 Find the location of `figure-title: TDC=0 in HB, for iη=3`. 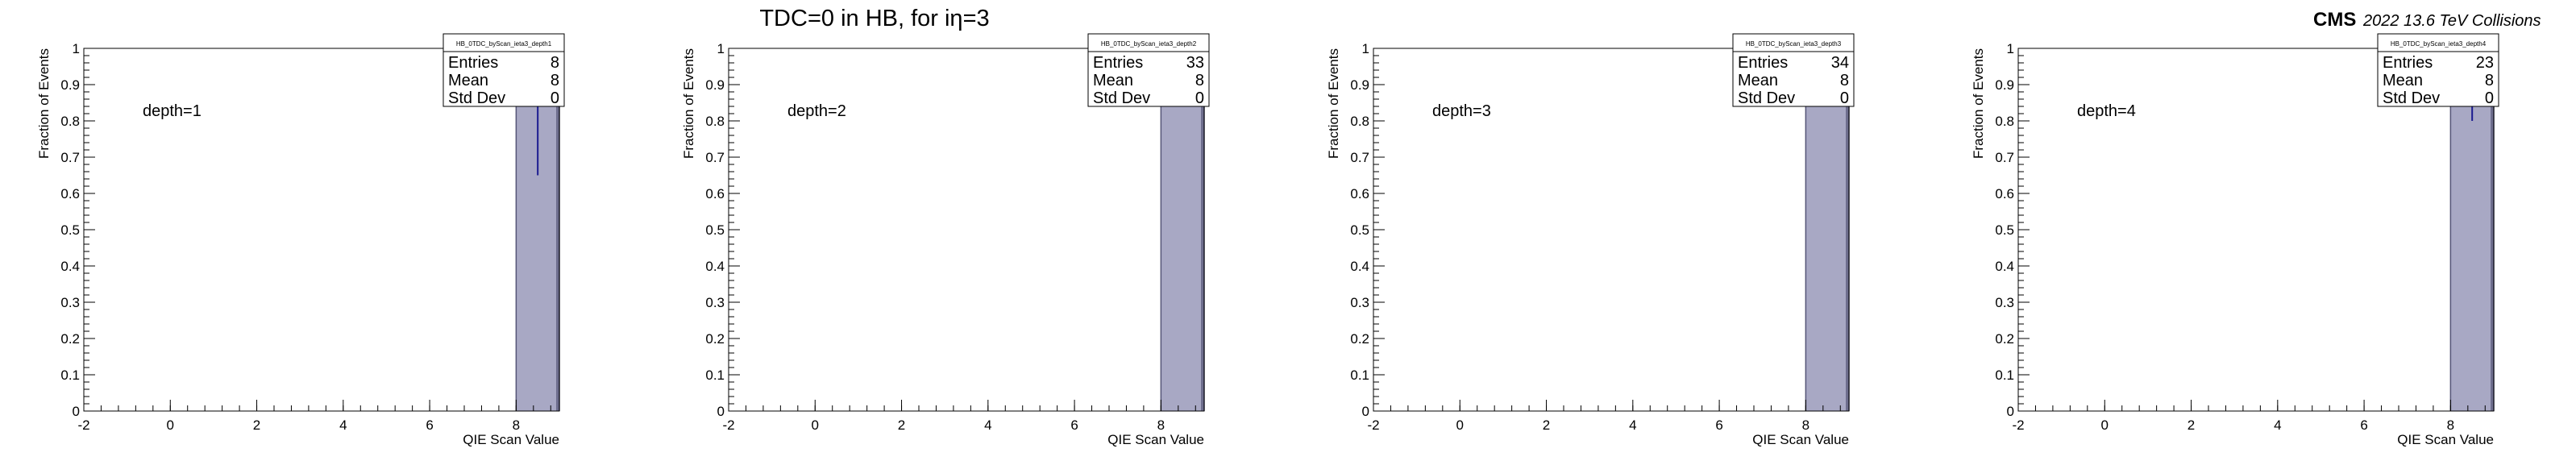

figure-title: TDC=0 in HB, for iη=3 is located at coordinates (874, 18).